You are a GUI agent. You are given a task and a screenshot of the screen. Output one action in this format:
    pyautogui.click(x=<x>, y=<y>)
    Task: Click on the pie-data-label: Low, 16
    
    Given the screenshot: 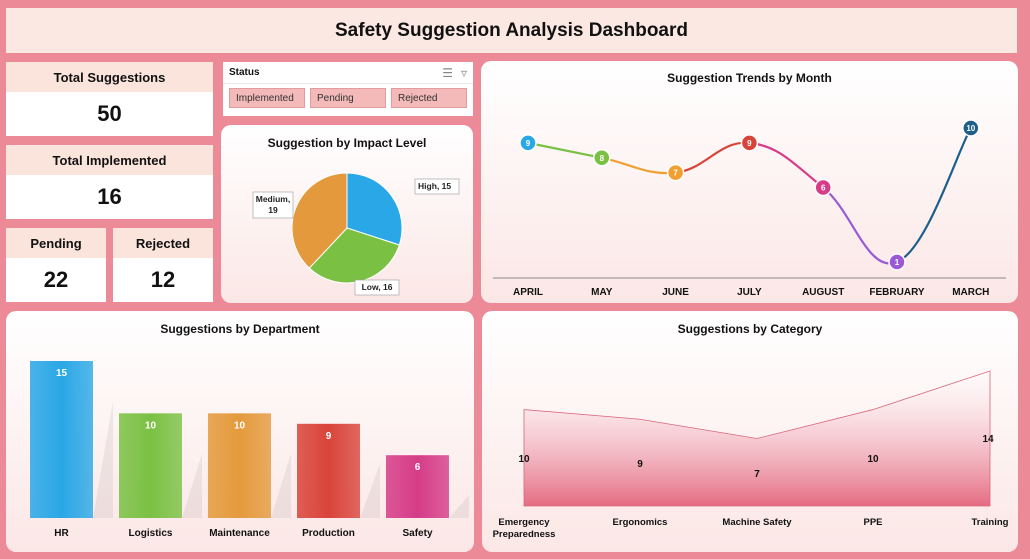 What is the action you would take?
    pyautogui.click(x=377, y=287)
    